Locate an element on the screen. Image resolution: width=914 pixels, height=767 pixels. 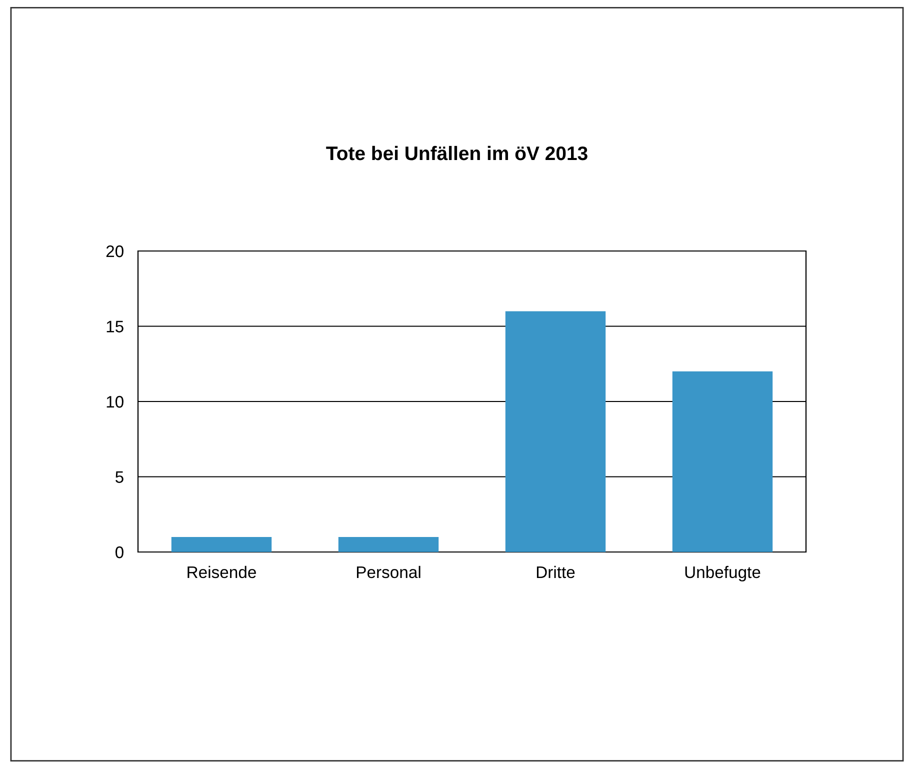
y-tick-label: 0 is located at coordinates (119, 552).